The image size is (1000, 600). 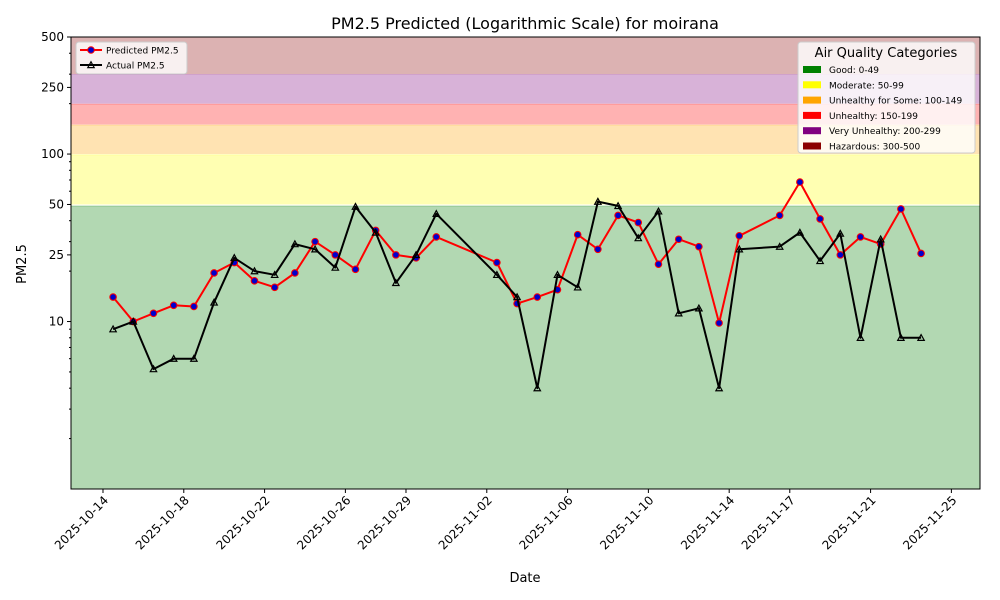 I want to click on category-label: Good: 0-49, so click(x=854, y=71).